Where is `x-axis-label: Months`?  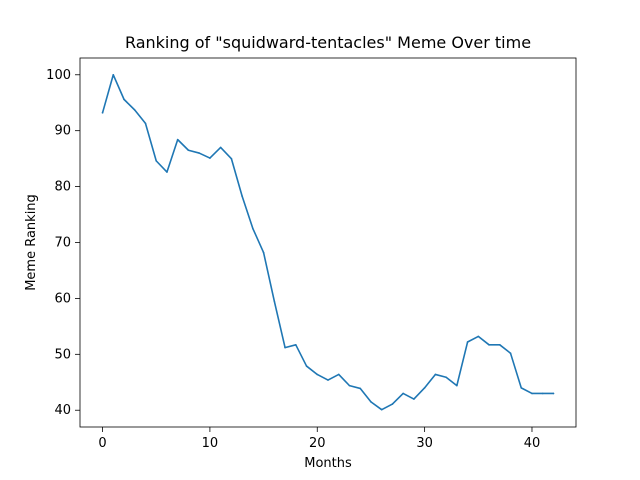 x-axis-label: Months is located at coordinates (328, 463).